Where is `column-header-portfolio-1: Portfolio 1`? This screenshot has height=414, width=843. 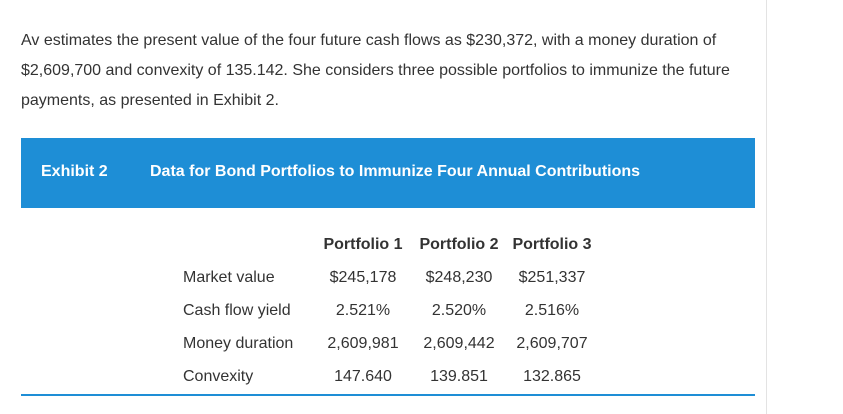 column-header-portfolio-1: Portfolio 1 is located at coordinates (363, 244).